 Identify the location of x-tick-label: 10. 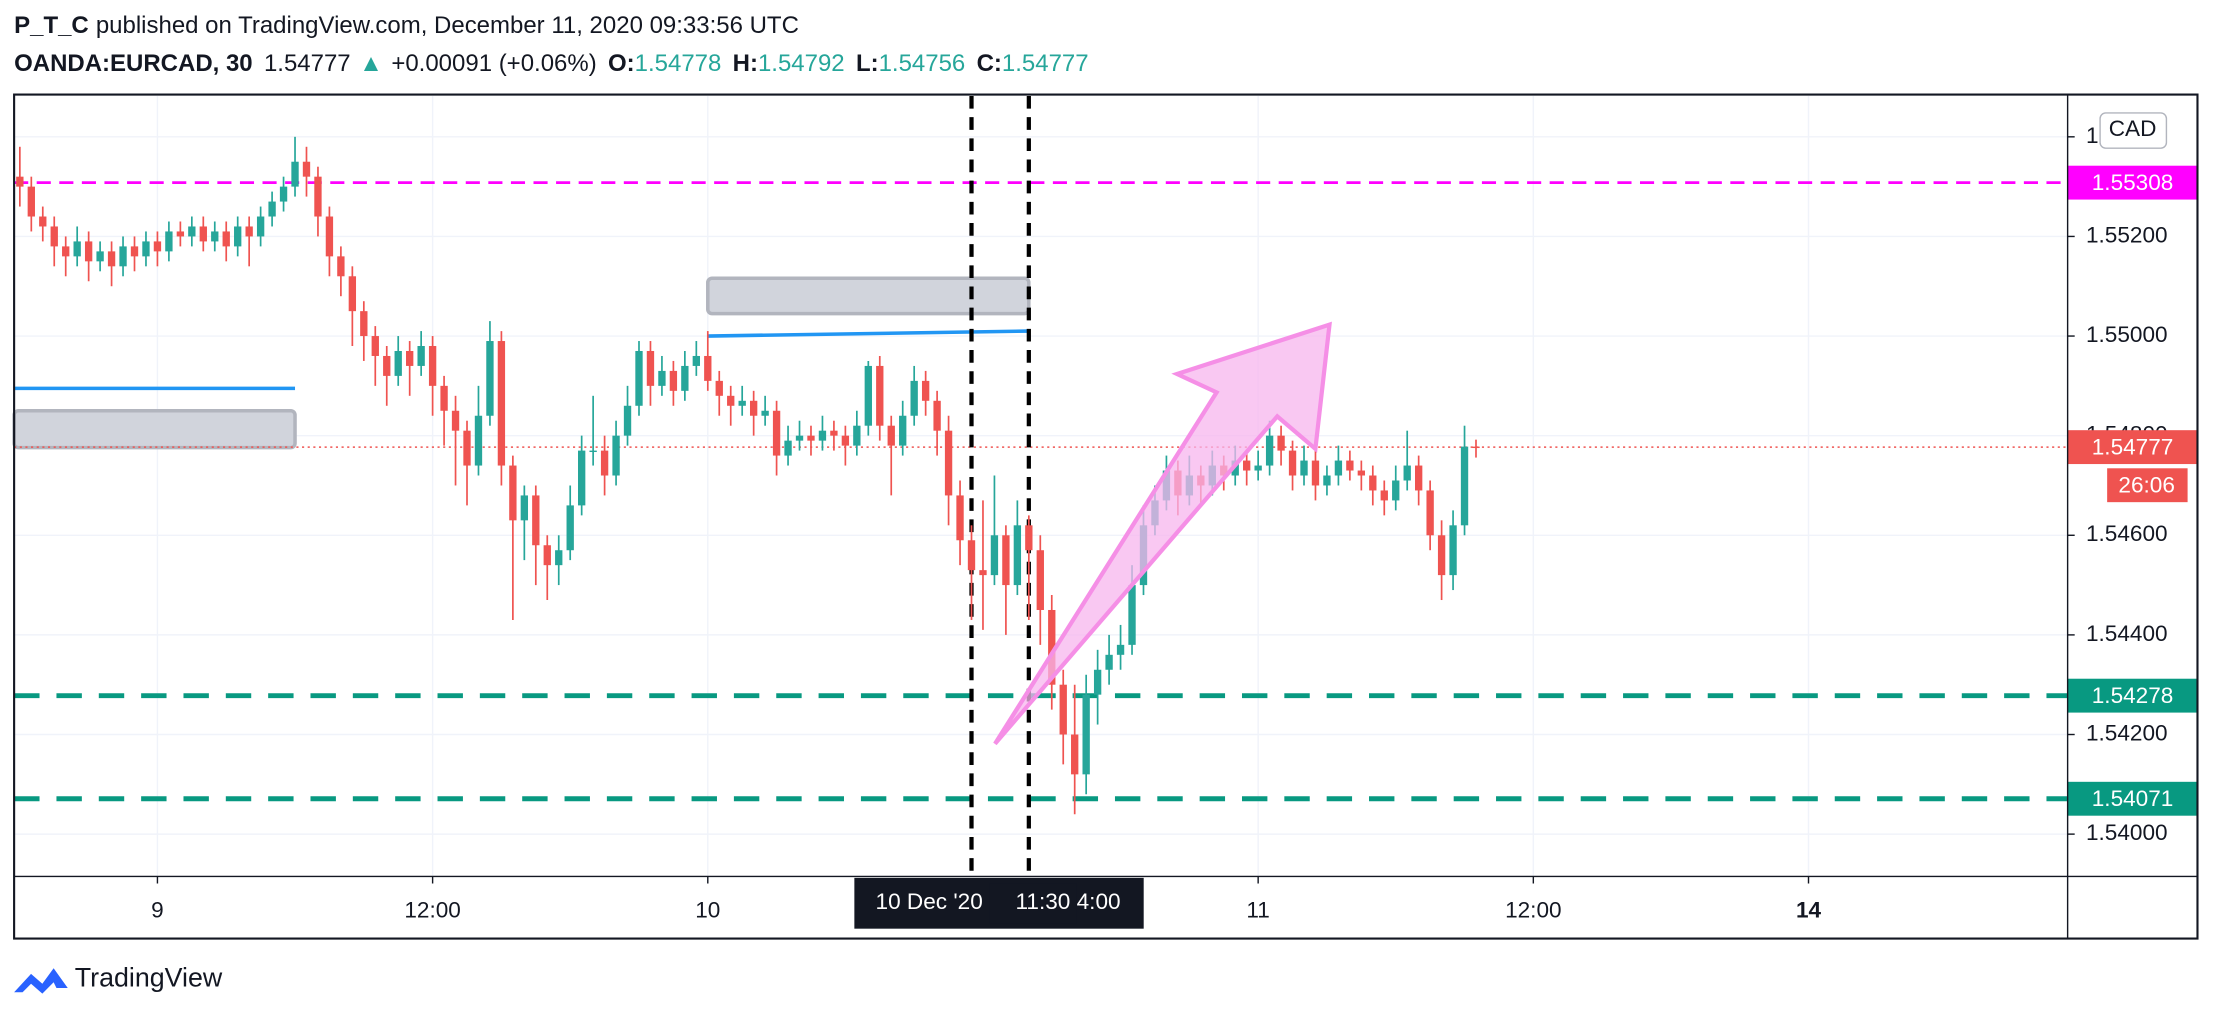
(707, 910).